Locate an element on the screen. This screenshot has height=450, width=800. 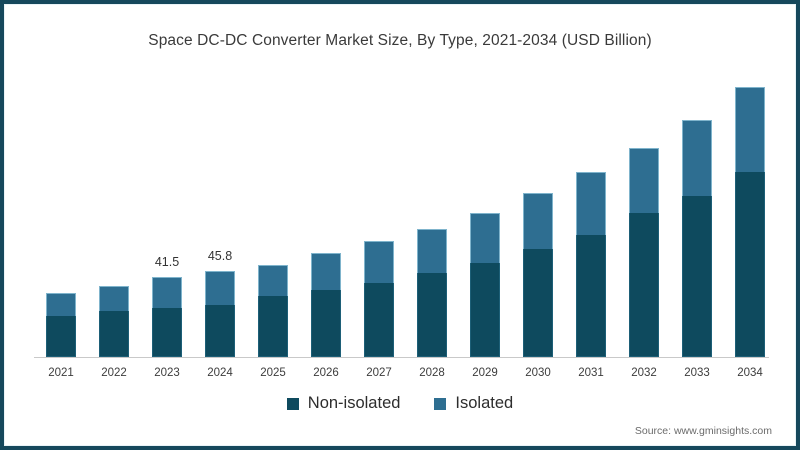
bar-2026 is located at coordinates (326, 305).